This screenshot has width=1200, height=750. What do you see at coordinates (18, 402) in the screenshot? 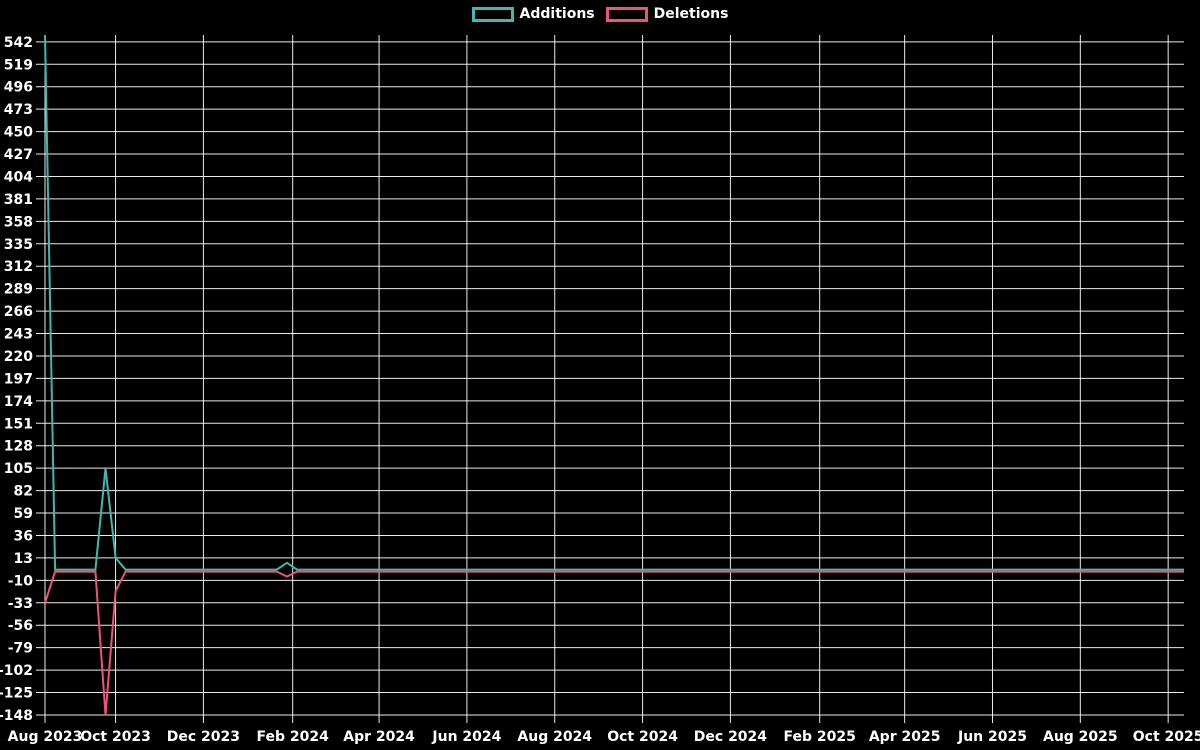
I see `y-tick-label: 174` at bounding box center [18, 402].